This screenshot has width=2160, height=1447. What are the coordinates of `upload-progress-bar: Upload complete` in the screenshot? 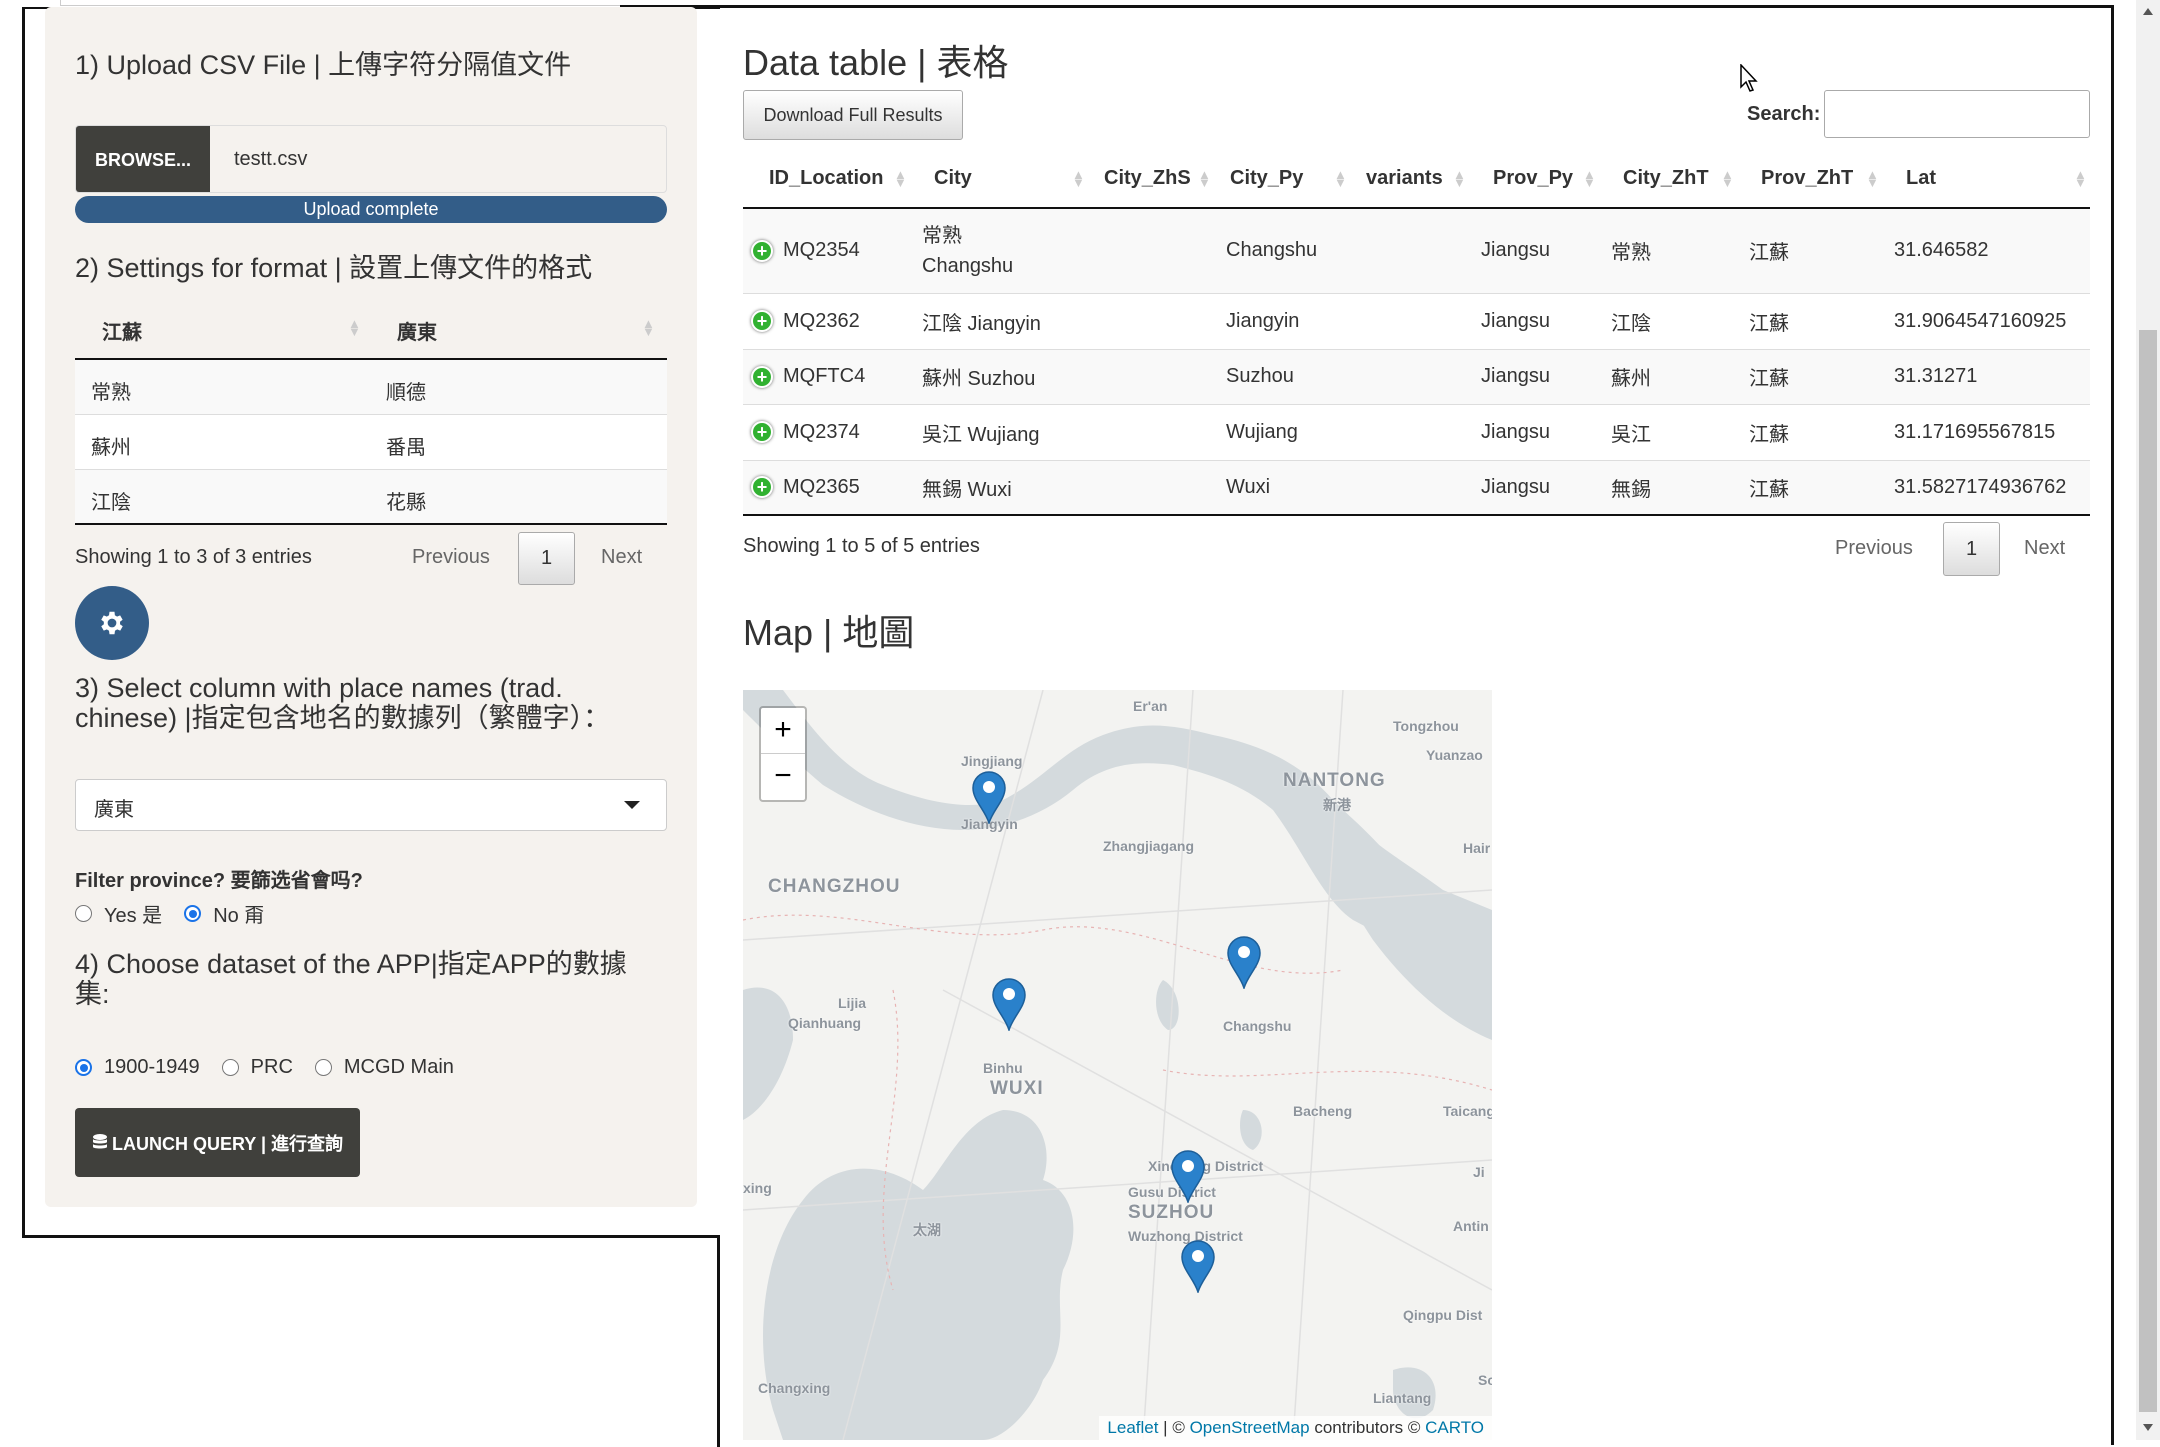 It's located at (371, 209).